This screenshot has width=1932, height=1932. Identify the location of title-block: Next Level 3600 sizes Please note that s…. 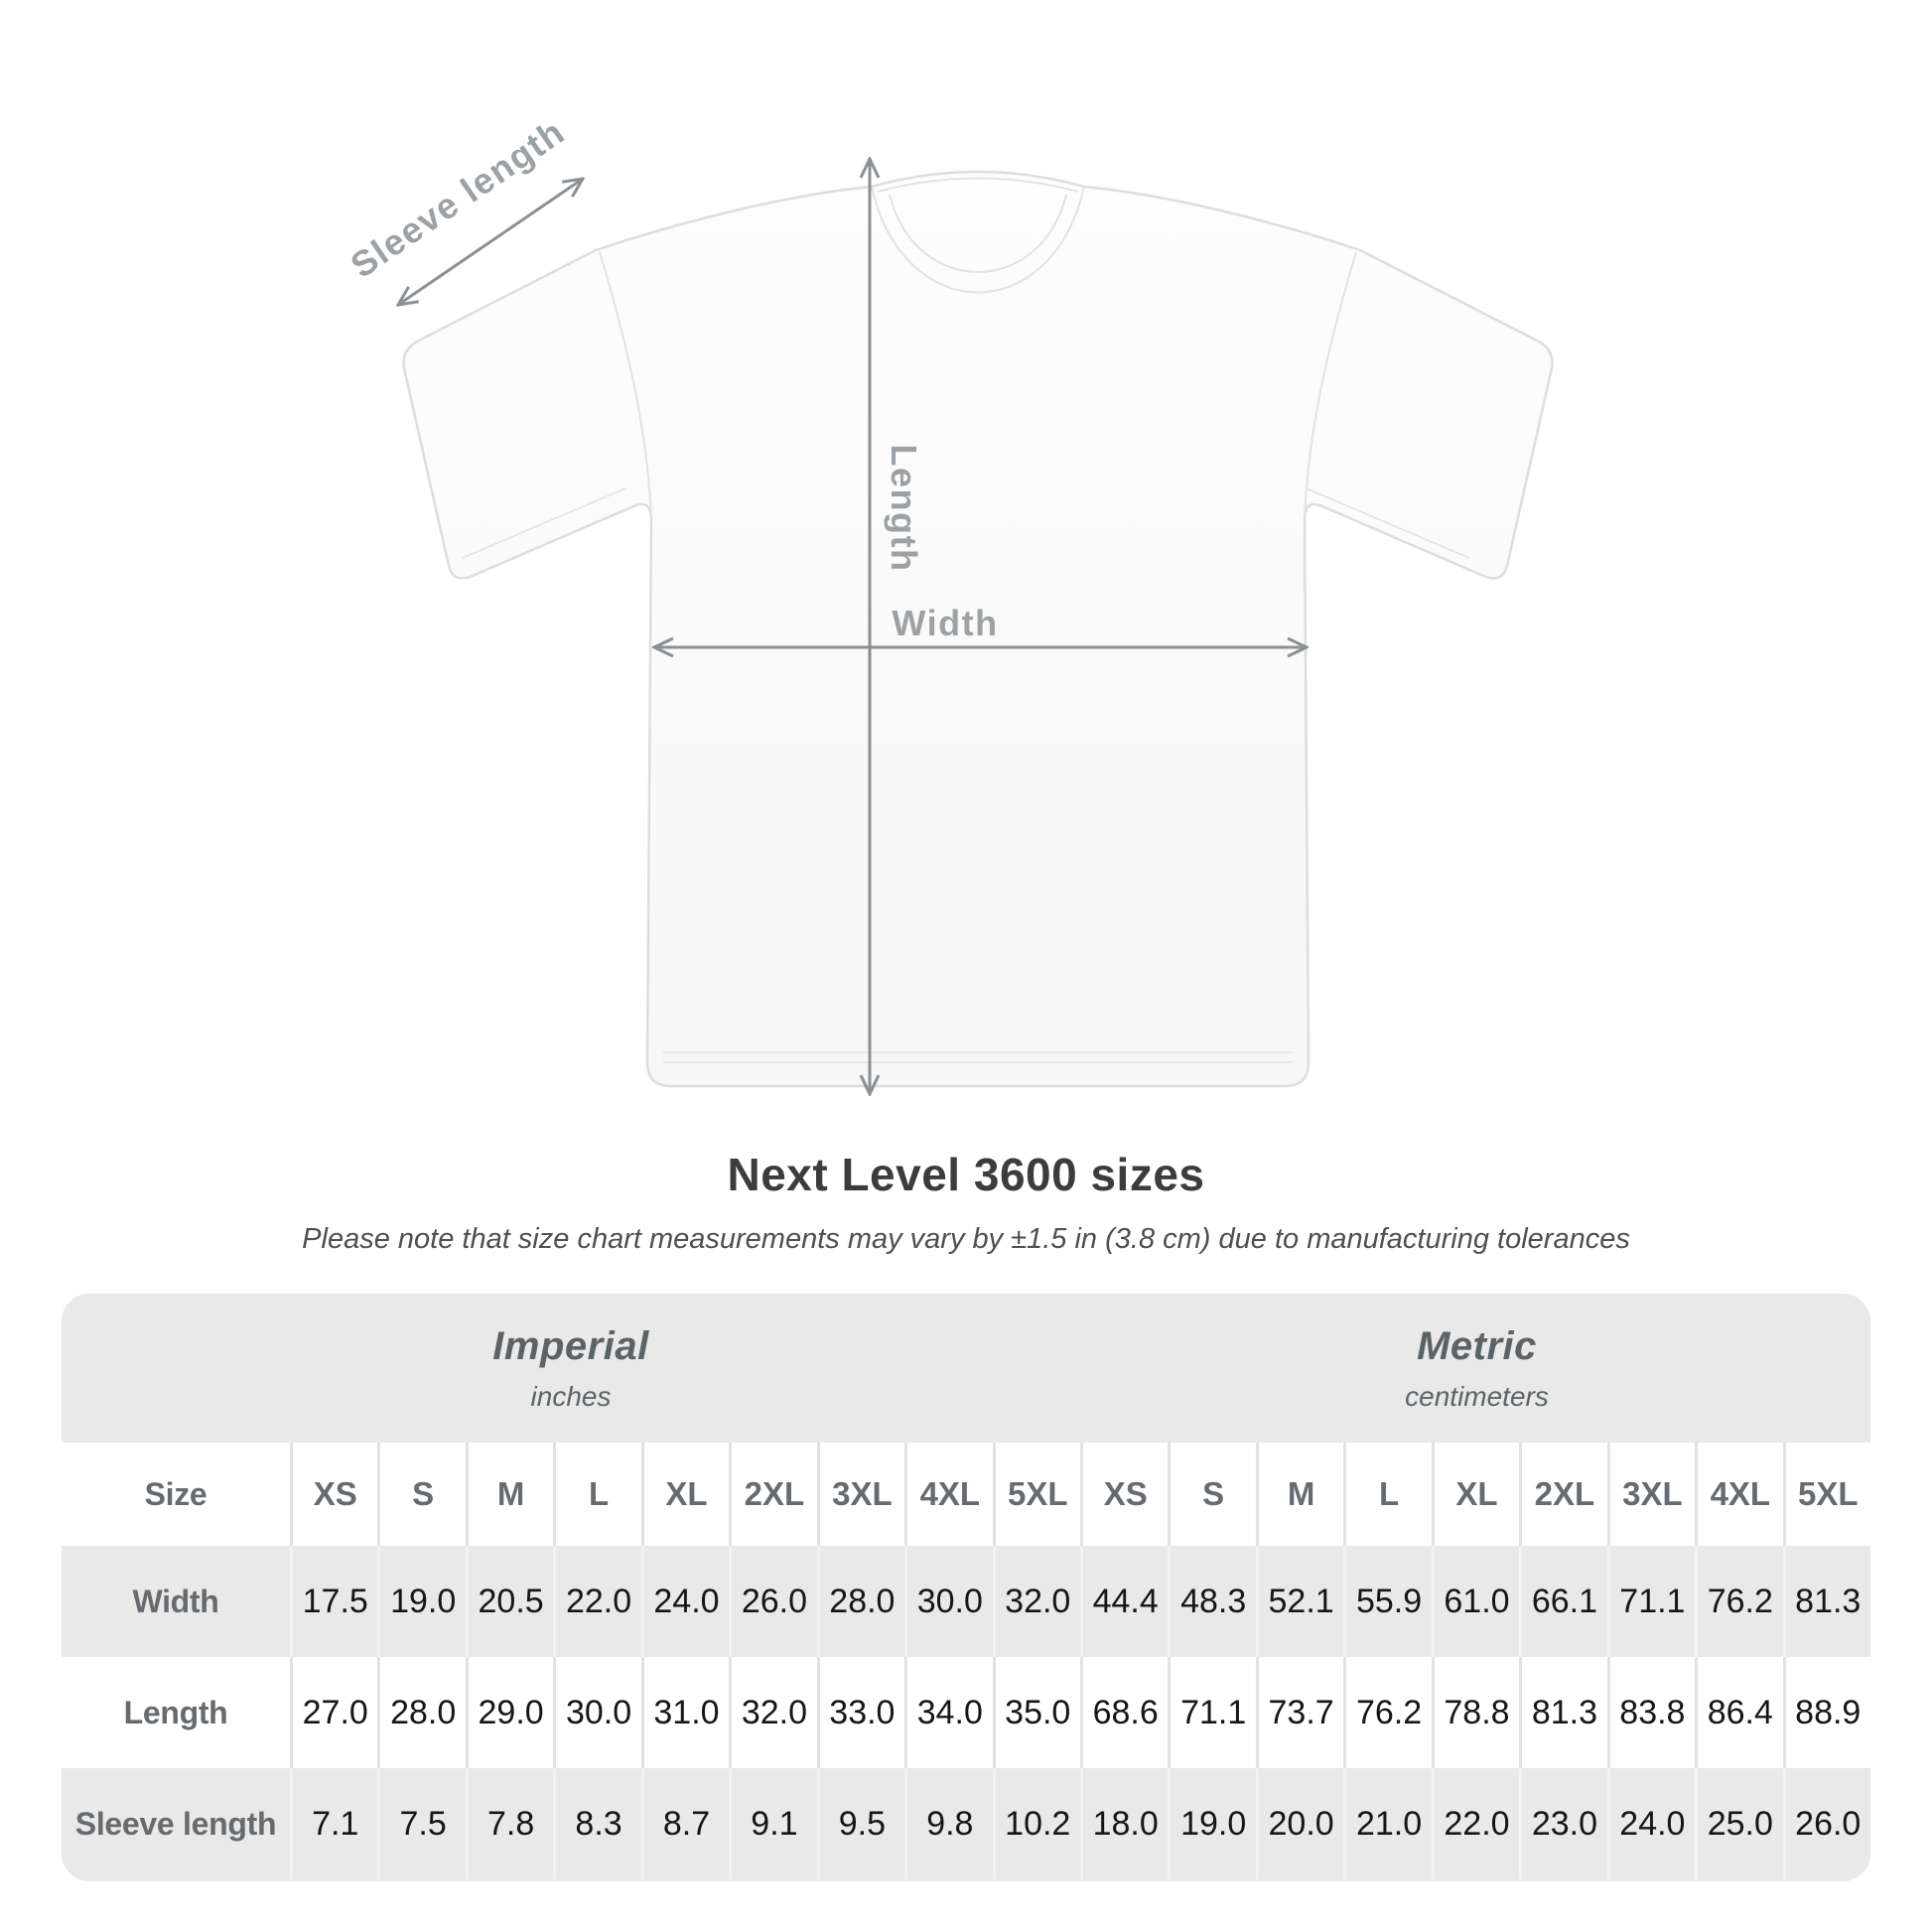
(966, 1202).